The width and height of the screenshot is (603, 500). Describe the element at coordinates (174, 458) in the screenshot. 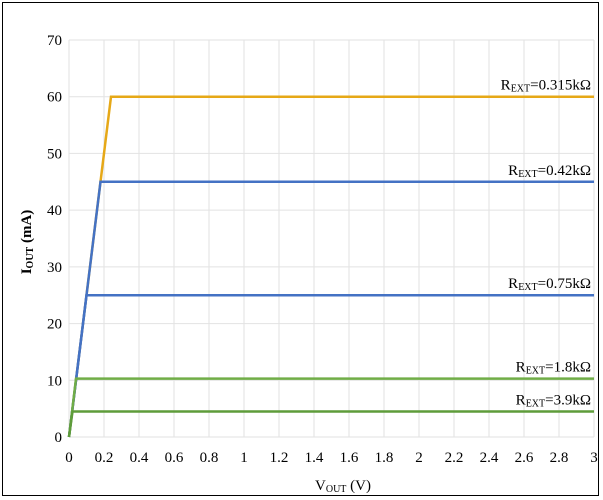

I see `x-tick-label: 0.6` at that location.